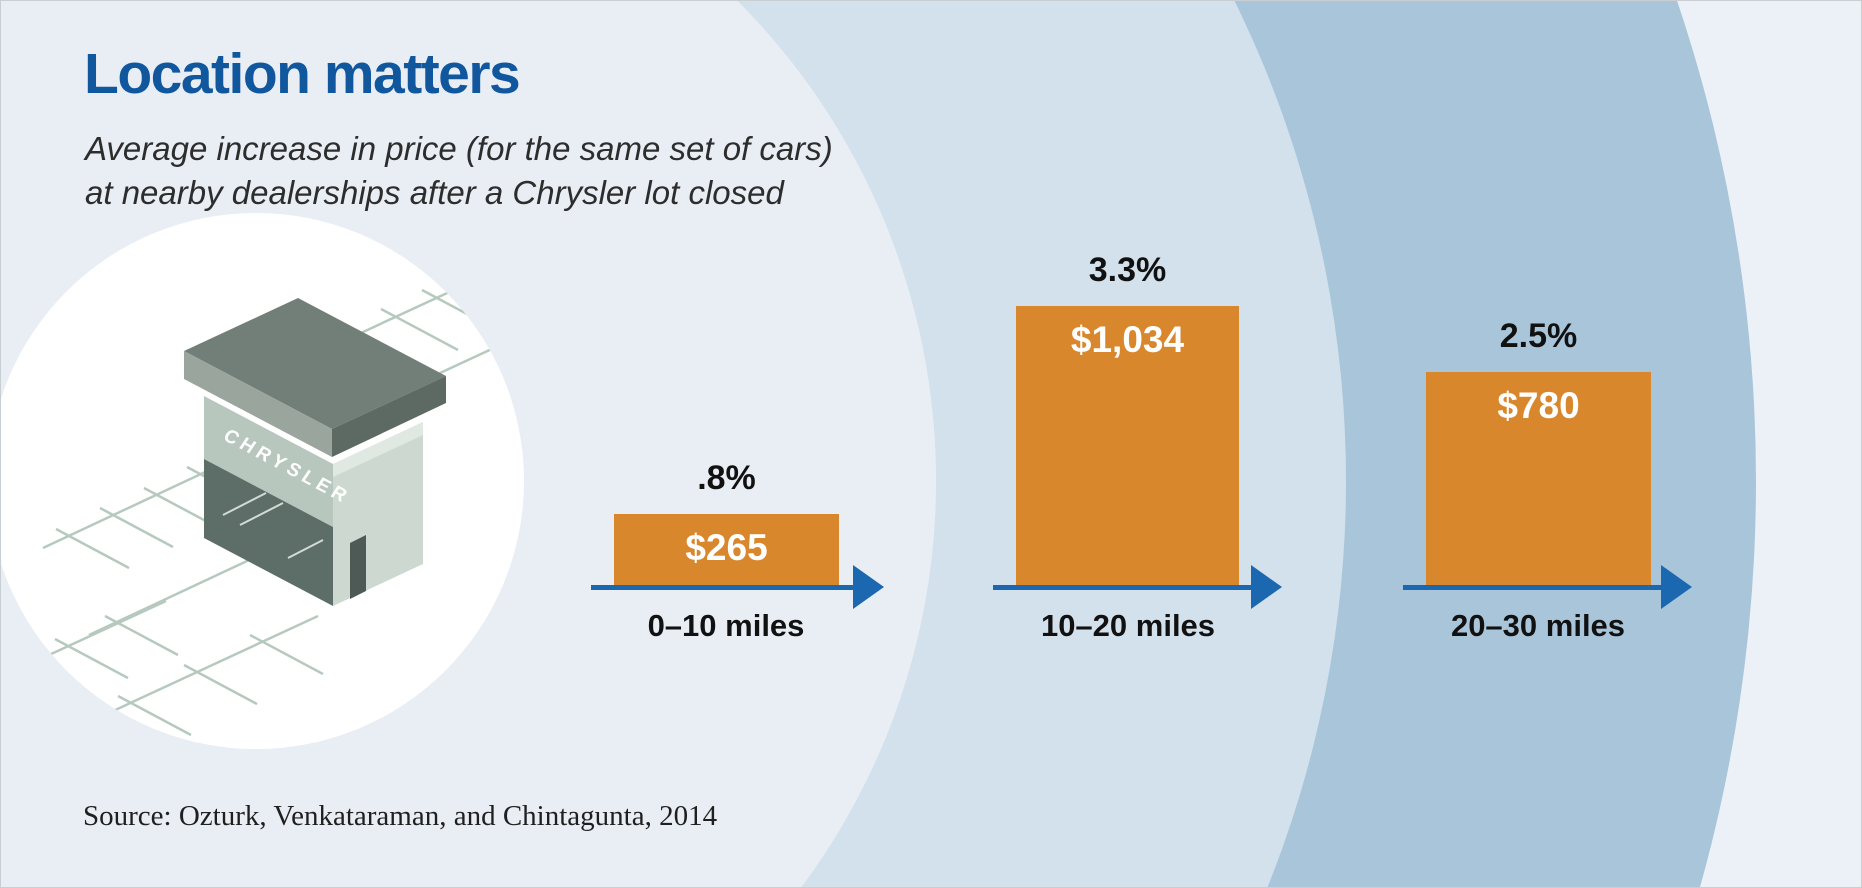 This screenshot has width=1862, height=888. I want to click on building-sign-band, so click(268, 461).